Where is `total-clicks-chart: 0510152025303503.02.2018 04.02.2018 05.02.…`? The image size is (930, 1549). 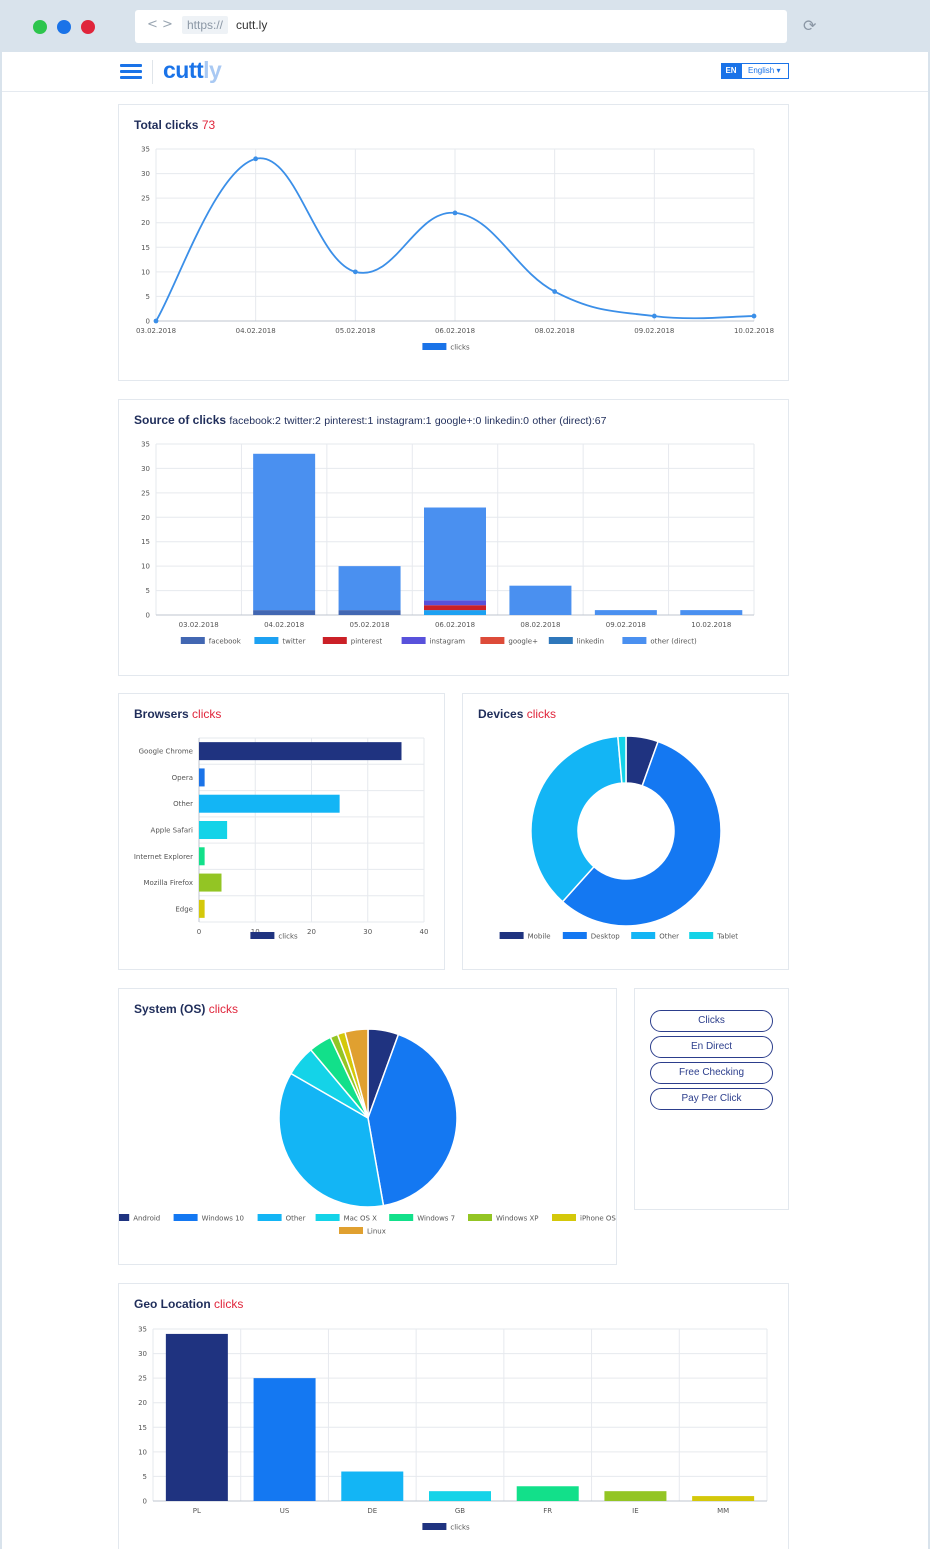 total-clicks-chart: 0510152025303503.02.2018 04.02.2018 05.02.… is located at coordinates (454, 243).